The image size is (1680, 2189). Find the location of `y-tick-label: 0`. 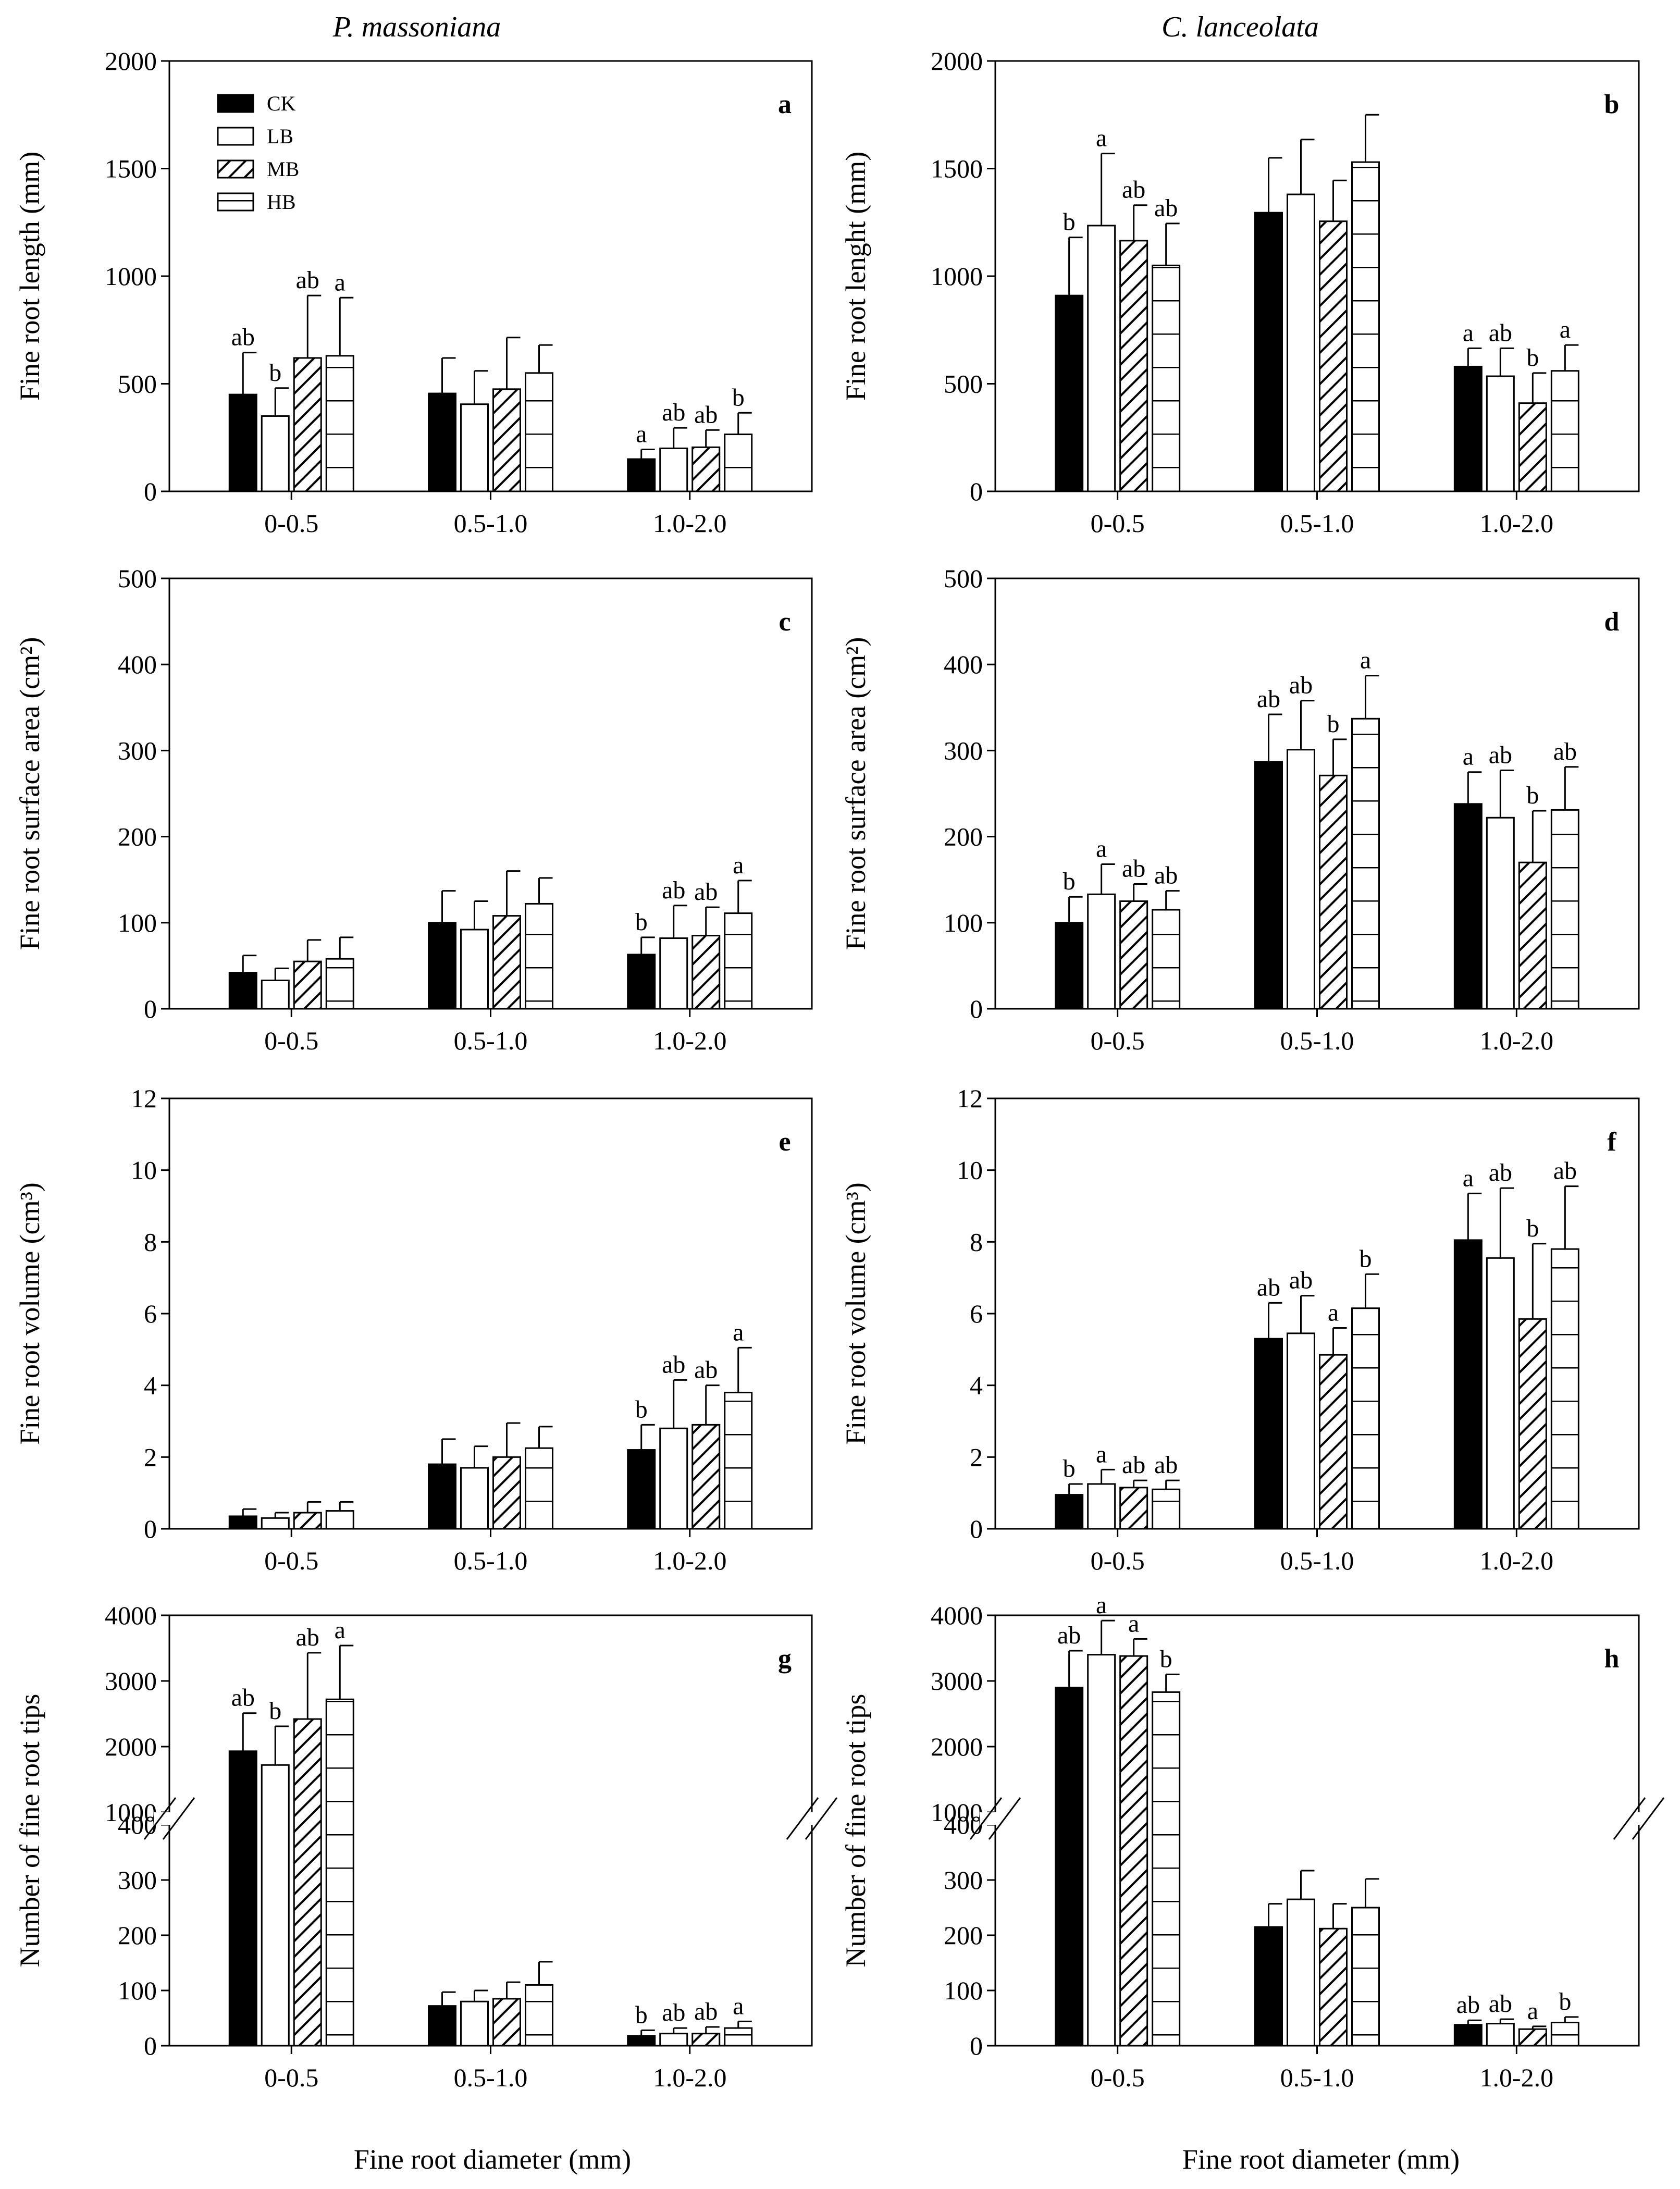

y-tick-label: 0 is located at coordinates (977, 1008).